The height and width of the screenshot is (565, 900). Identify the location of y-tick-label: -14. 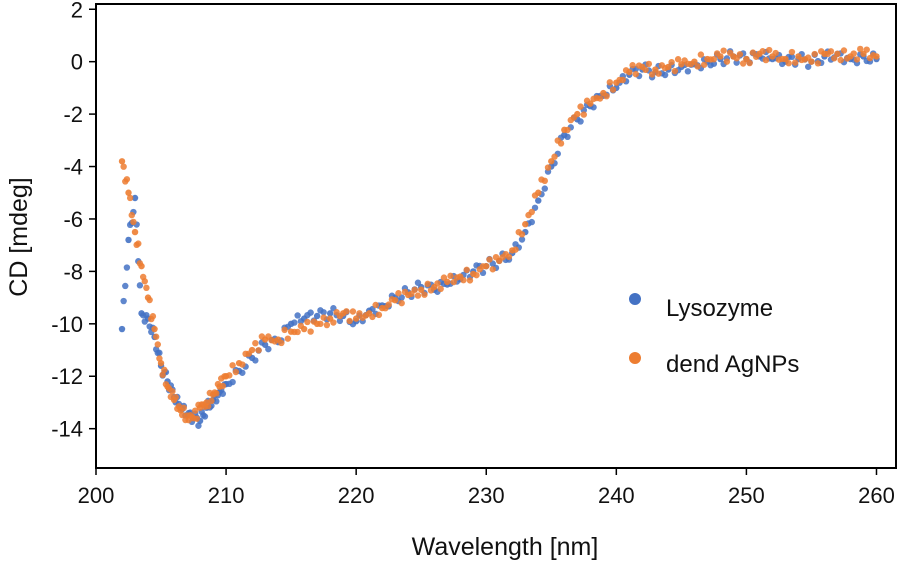
(67, 429).